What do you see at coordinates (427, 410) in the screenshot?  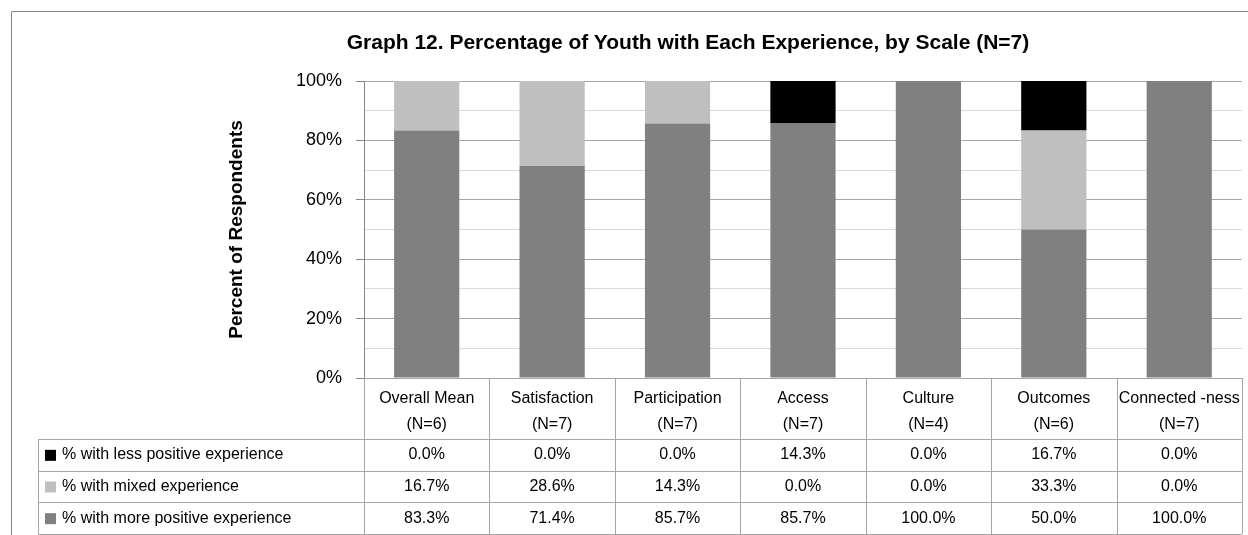 I see `x-tick-label: Overall Mean (N=6)` at bounding box center [427, 410].